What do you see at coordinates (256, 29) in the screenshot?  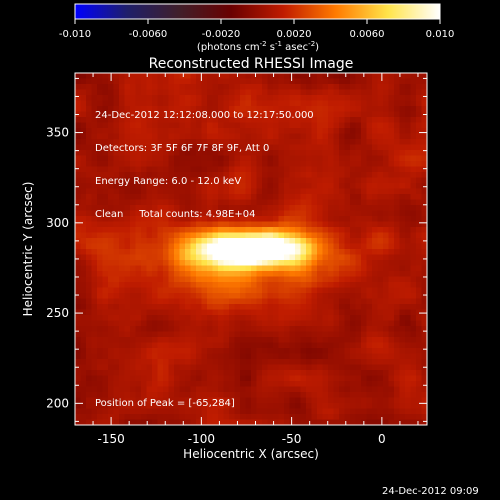 I see `colorbar-ticks: -0.010 -0.0060 -0.0020 0.0020 0.0060 0.010` at bounding box center [256, 29].